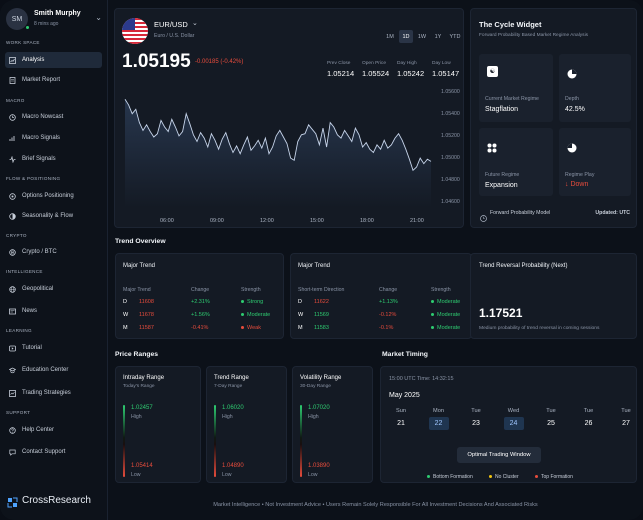  What do you see at coordinates (281, 147) in the screenshot?
I see `price-line-chart` at bounding box center [281, 147].